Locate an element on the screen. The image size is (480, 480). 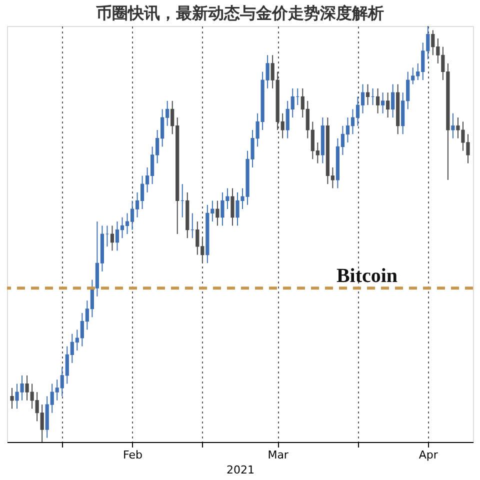
chart-title: 币圈快讯，最新动态与金价走势深度解析 is located at coordinates (239, 13).